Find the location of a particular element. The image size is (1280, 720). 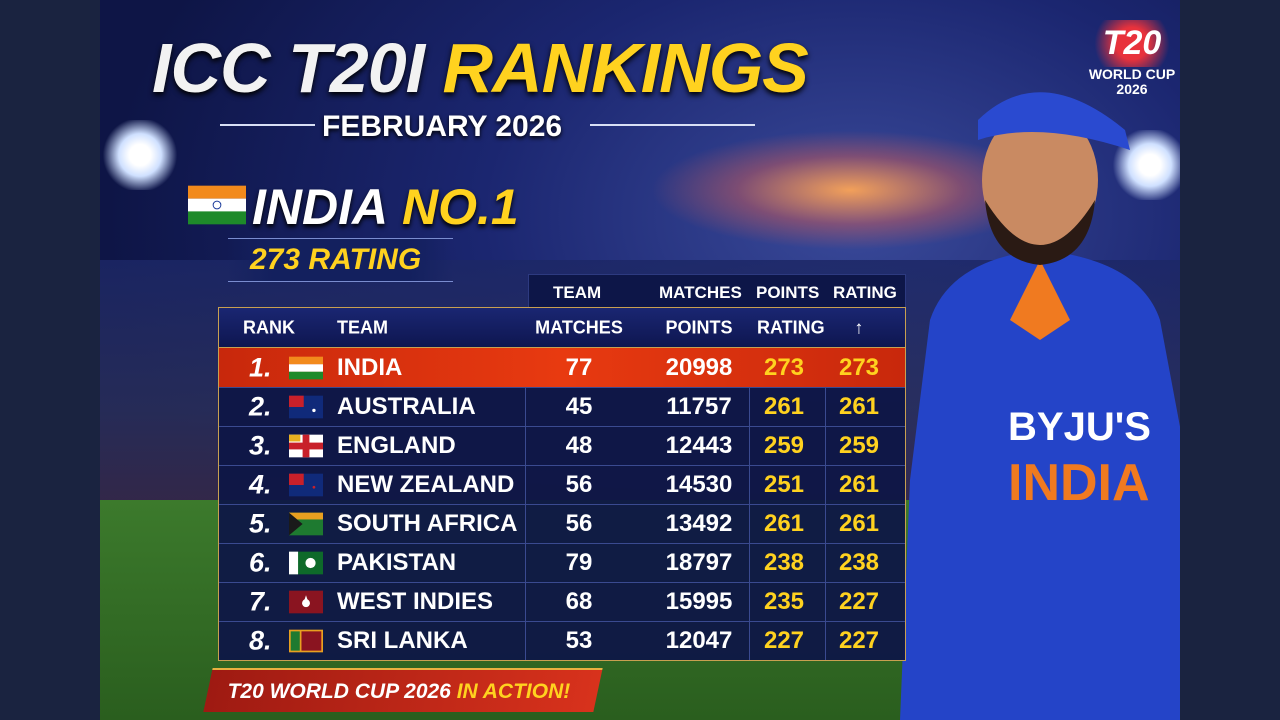

t20-world-cup-logo: T20 WORLD CUP 2026 is located at coordinates (1132, 58).